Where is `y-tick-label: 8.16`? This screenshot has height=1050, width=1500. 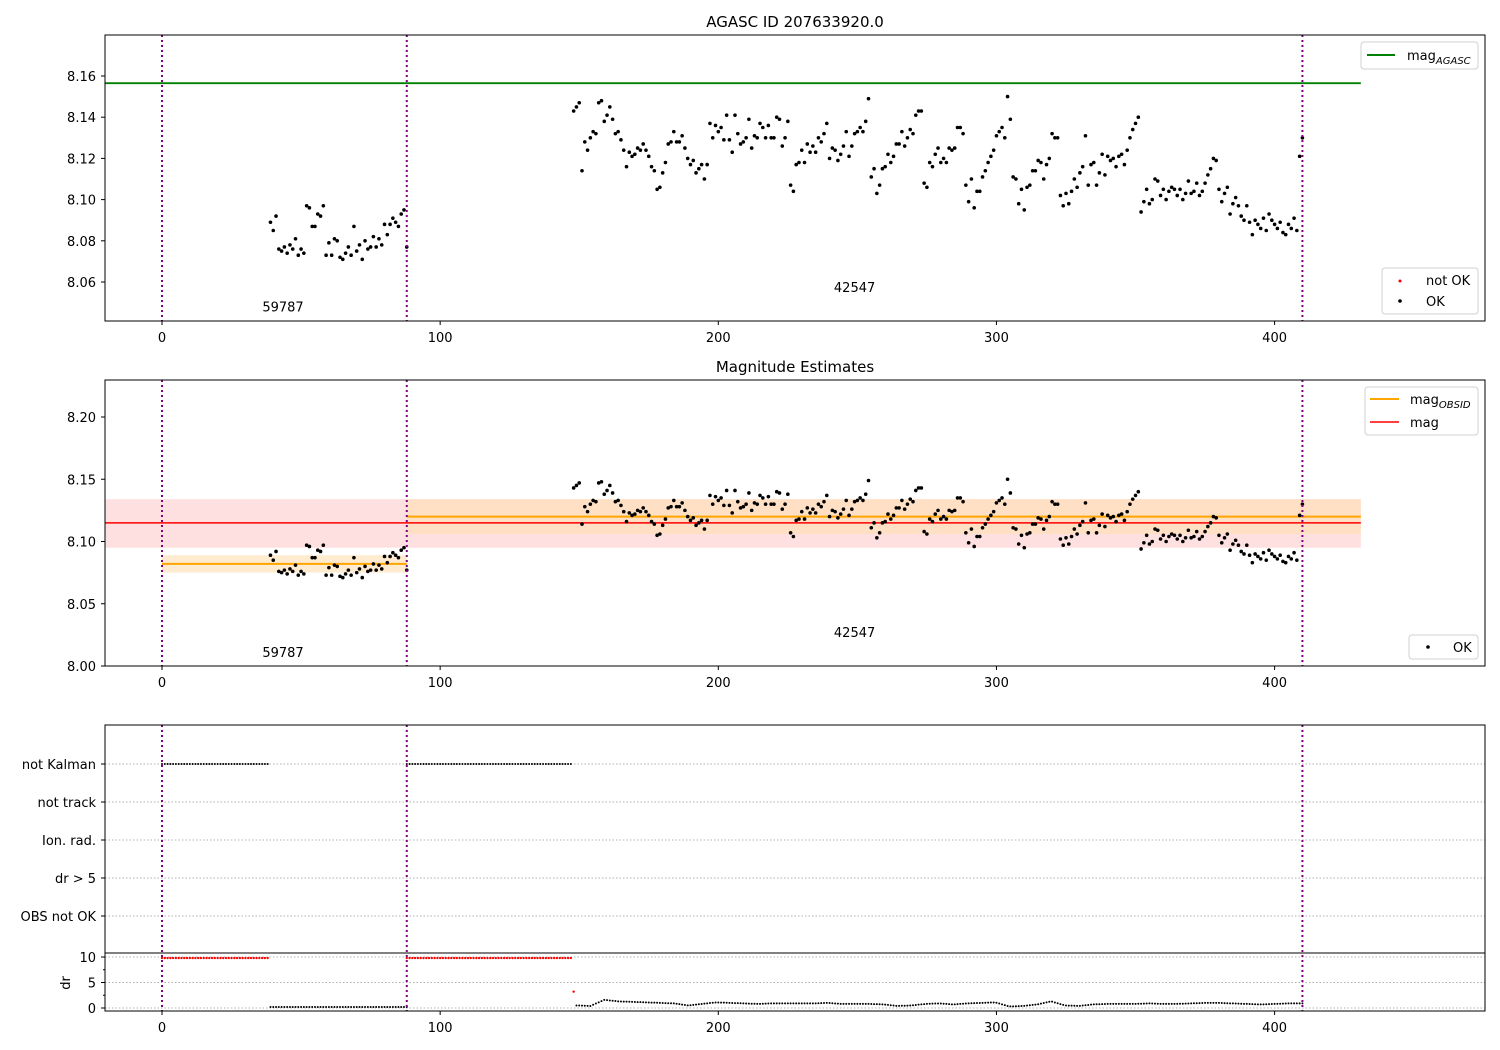 y-tick-label: 8.16 is located at coordinates (81, 77).